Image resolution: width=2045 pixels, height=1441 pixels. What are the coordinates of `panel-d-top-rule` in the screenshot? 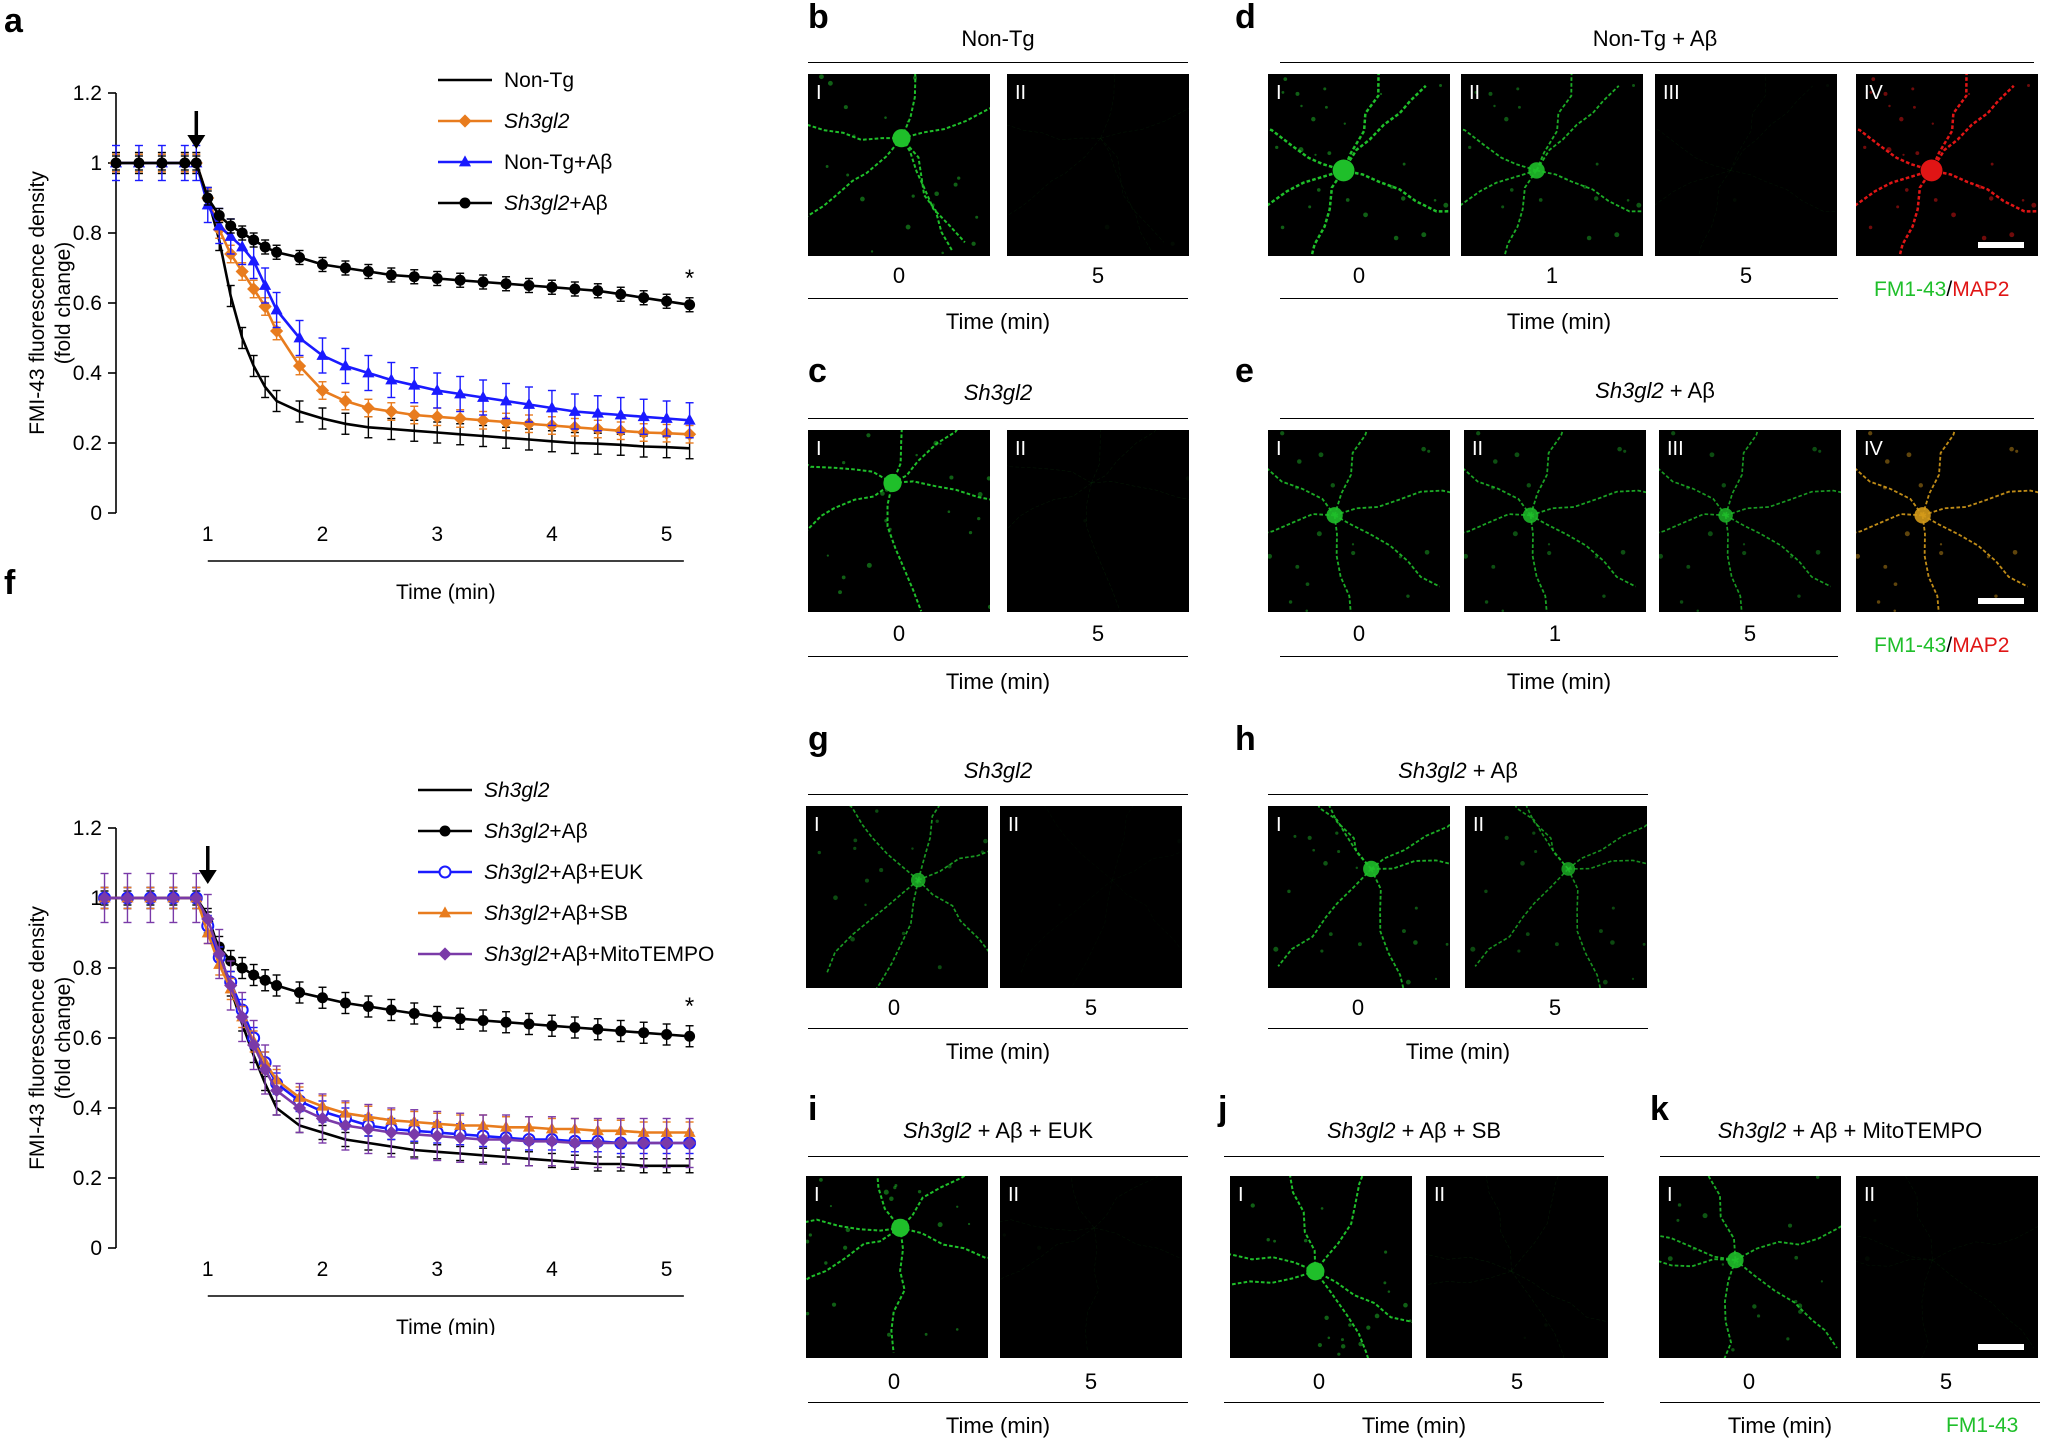 It's located at (1657, 62).